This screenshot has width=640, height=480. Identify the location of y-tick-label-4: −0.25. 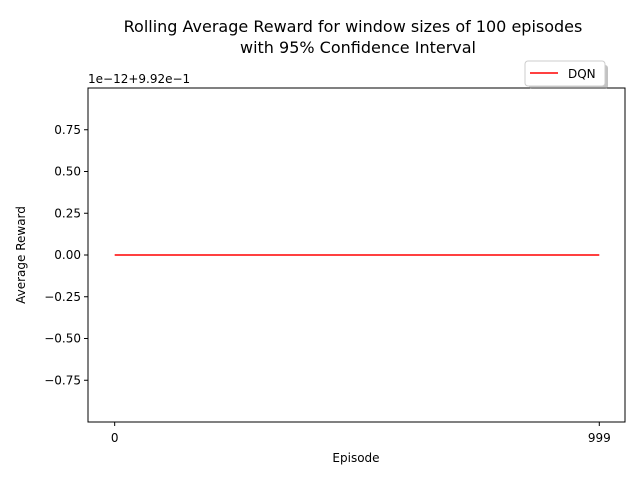
(62, 297).